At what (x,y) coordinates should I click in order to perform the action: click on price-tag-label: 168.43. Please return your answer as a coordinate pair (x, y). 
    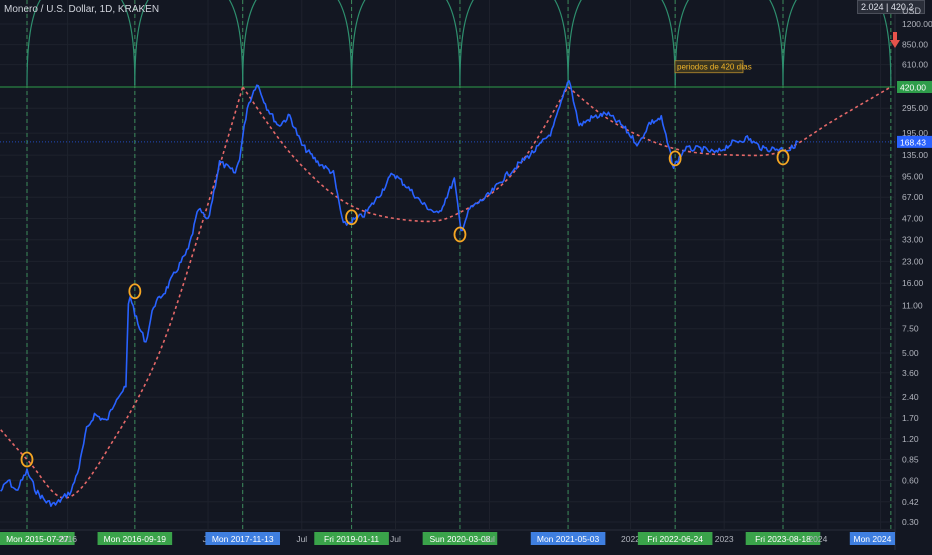
    Looking at the image, I should click on (913, 142).